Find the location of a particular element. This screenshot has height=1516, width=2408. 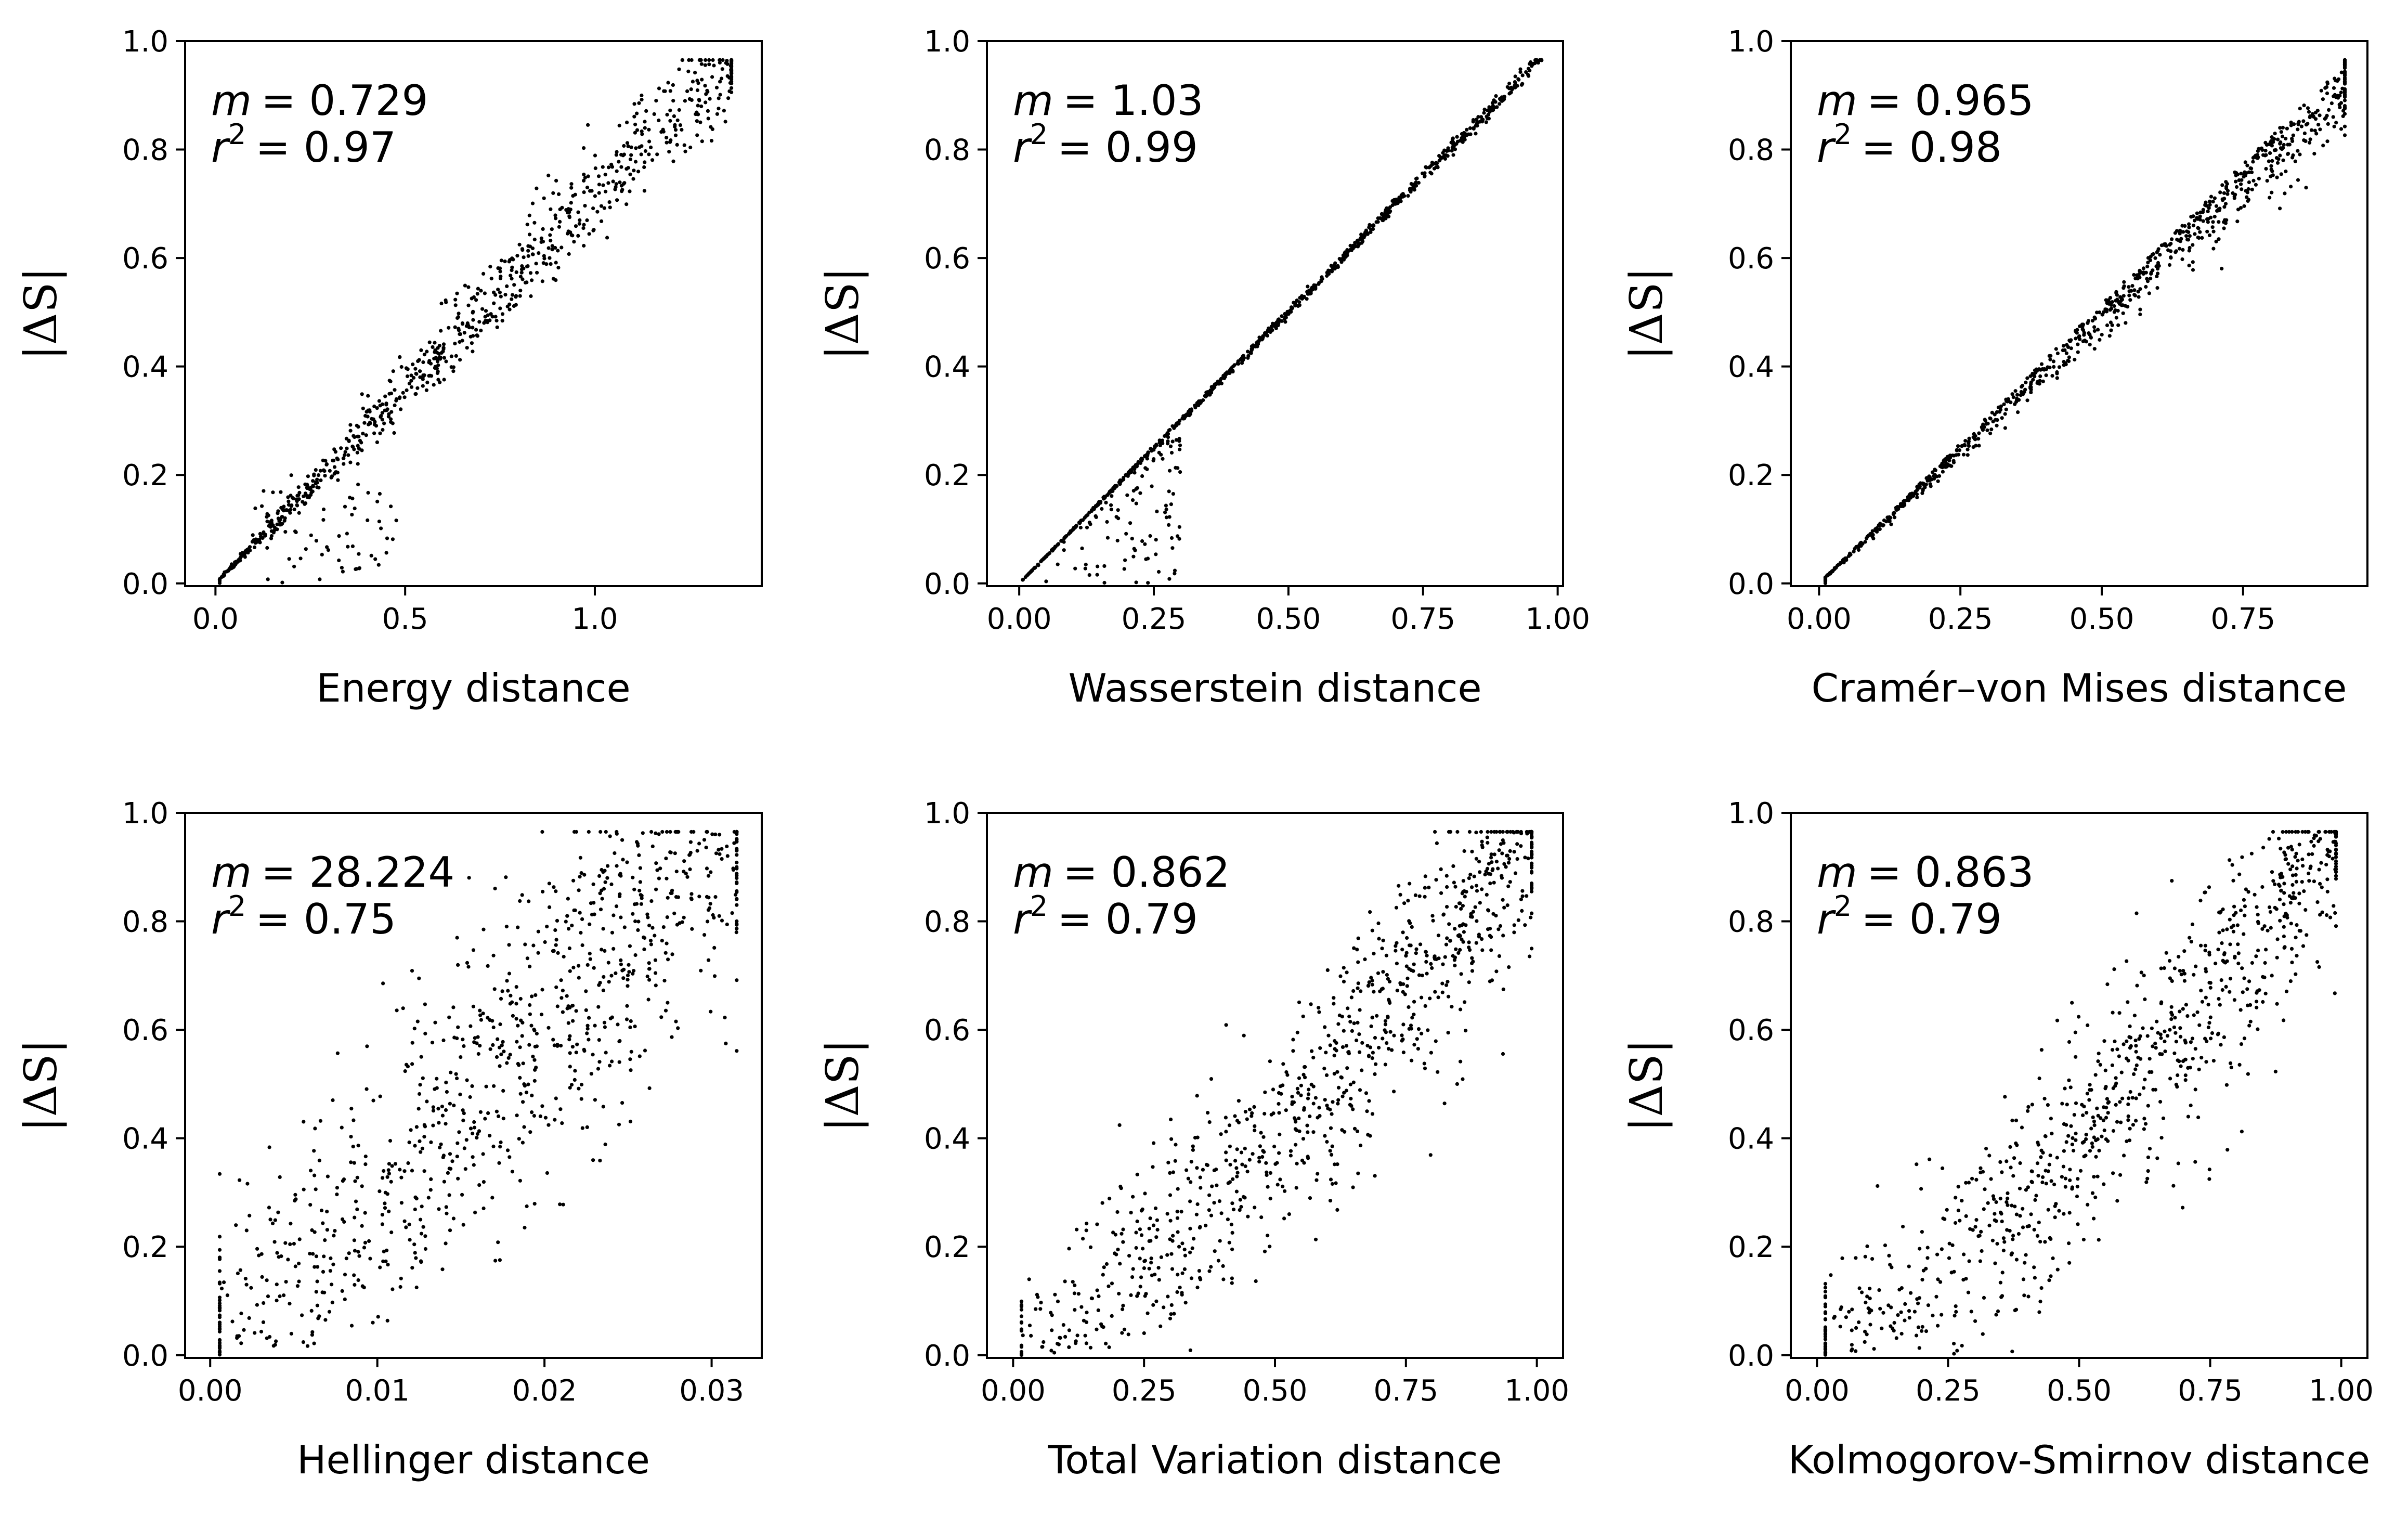

y-tick-label: 0.6 is located at coordinates (1751, 259).